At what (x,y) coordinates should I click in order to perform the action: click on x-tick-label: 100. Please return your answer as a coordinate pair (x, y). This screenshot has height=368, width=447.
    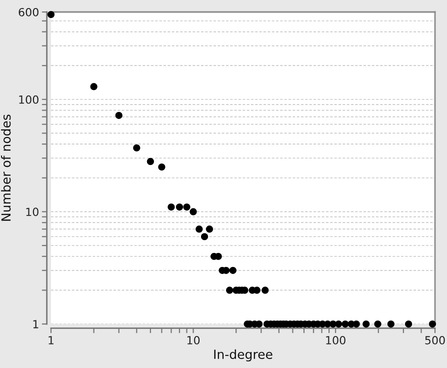
    Looking at the image, I should click on (336, 340).